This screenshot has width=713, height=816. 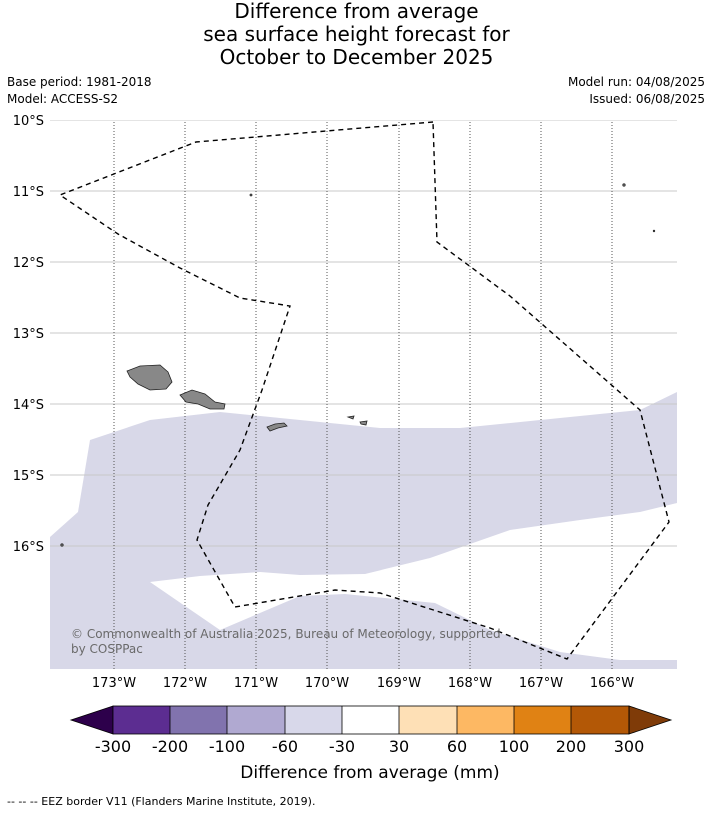 I want to click on base-period: Base period: 1981-2018, so click(x=79, y=82).